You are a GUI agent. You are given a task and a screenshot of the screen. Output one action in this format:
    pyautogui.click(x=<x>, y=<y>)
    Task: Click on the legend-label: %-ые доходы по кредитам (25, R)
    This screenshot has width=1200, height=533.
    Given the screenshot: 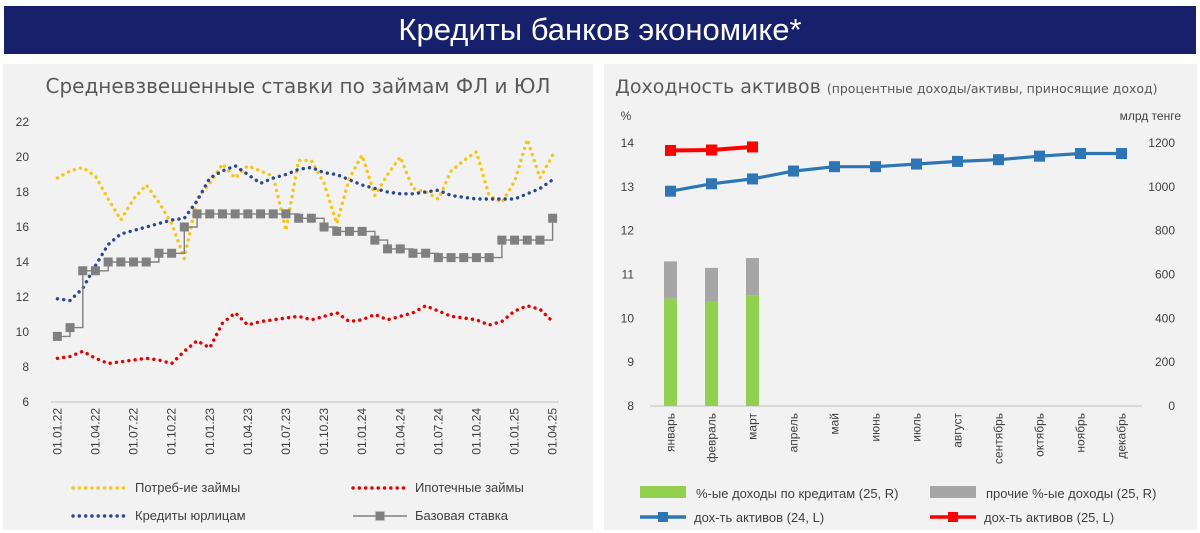 What is the action you would take?
    pyautogui.click(x=797, y=493)
    